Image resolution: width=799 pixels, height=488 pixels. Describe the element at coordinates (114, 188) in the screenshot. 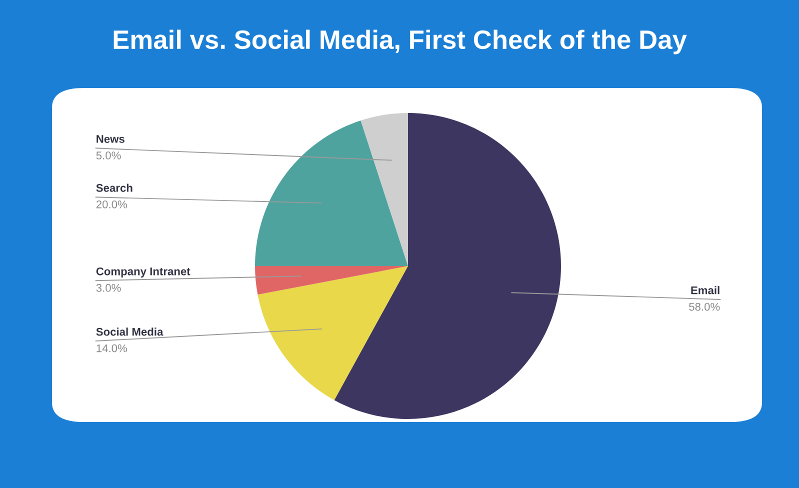

I see `slice-label: Search` at that location.